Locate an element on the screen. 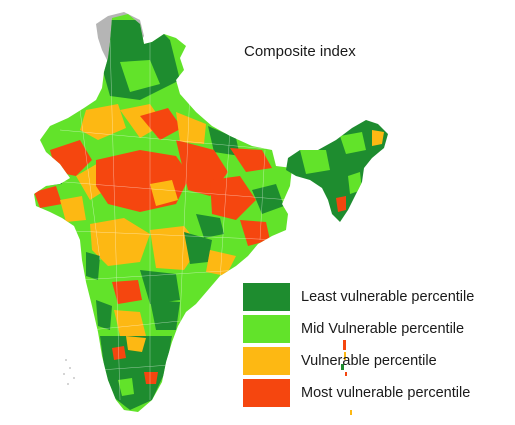  legend-item-mid: Mid Vulnerable percentile is located at coordinates (358, 329).